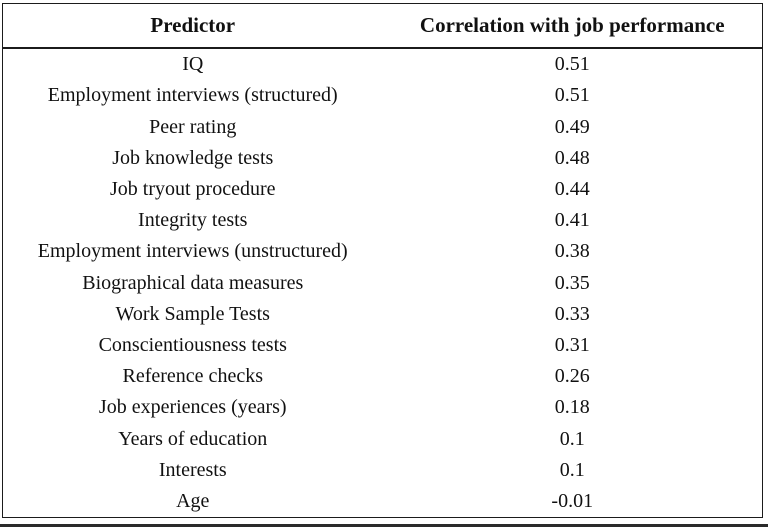 The image size is (768, 531). What do you see at coordinates (382, 314) in the screenshot?
I see `table-row: Work Sample Tests 0.33` at bounding box center [382, 314].